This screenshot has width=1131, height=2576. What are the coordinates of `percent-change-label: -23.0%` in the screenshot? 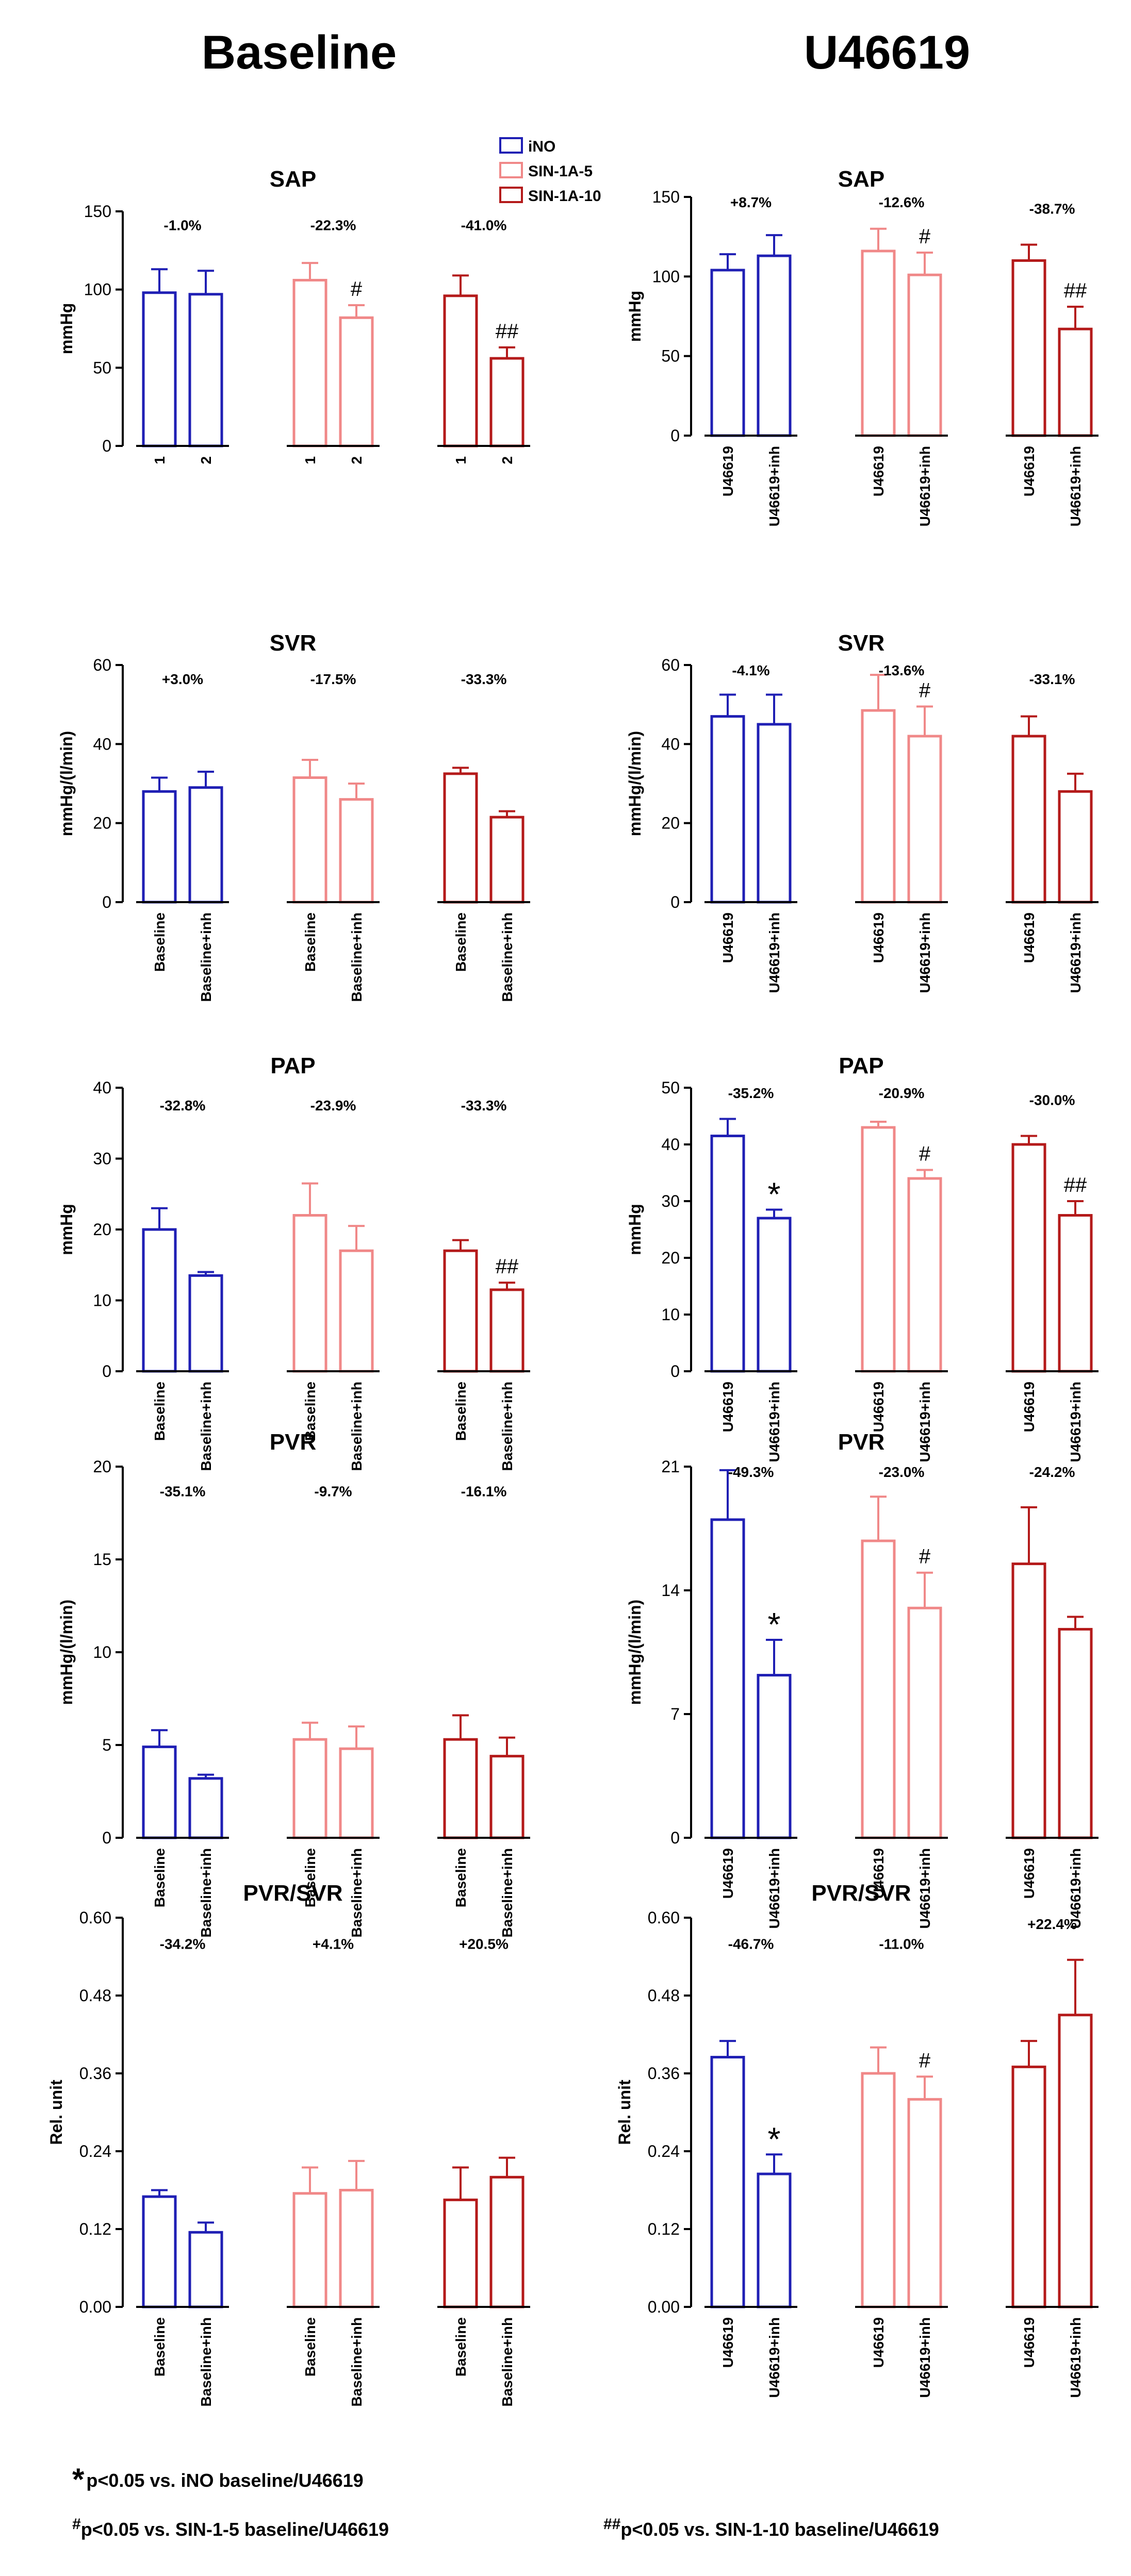 It's located at (902, 1472).